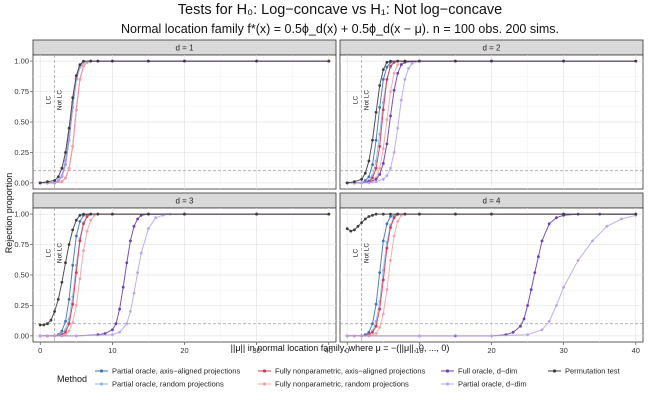 This screenshot has width=650, height=400. Describe the element at coordinates (184, 350) in the screenshot. I see `x-tick-label: 20` at that location.